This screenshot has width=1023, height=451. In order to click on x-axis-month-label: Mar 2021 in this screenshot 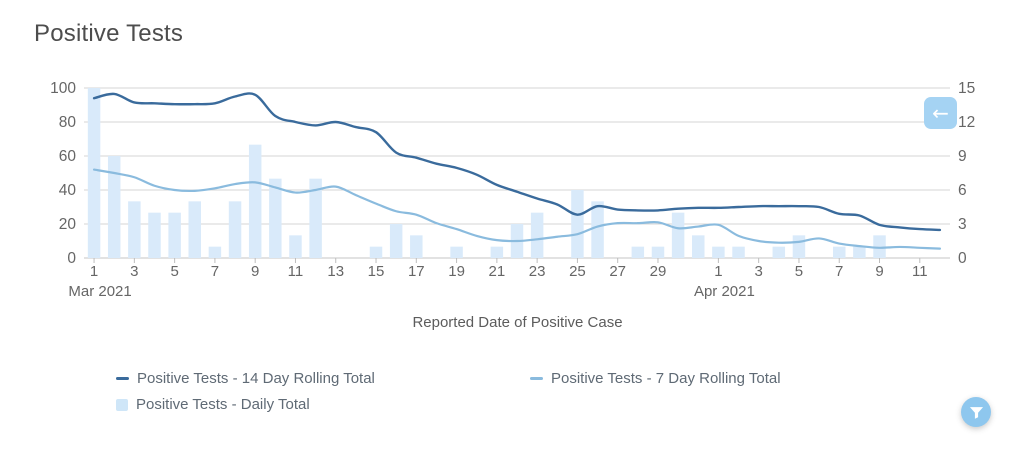, I will do `click(99, 291)`.